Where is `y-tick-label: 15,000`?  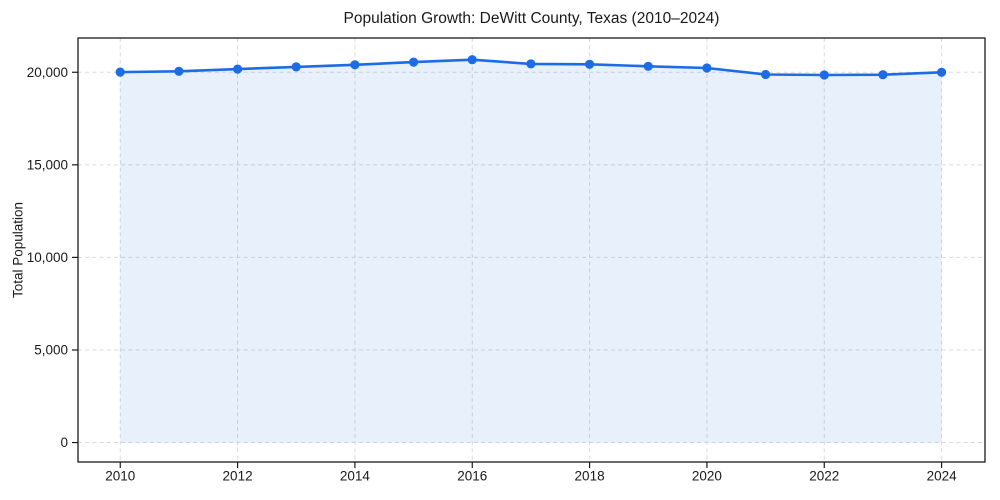
y-tick-label: 15,000 is located at coordinates (47, 164).